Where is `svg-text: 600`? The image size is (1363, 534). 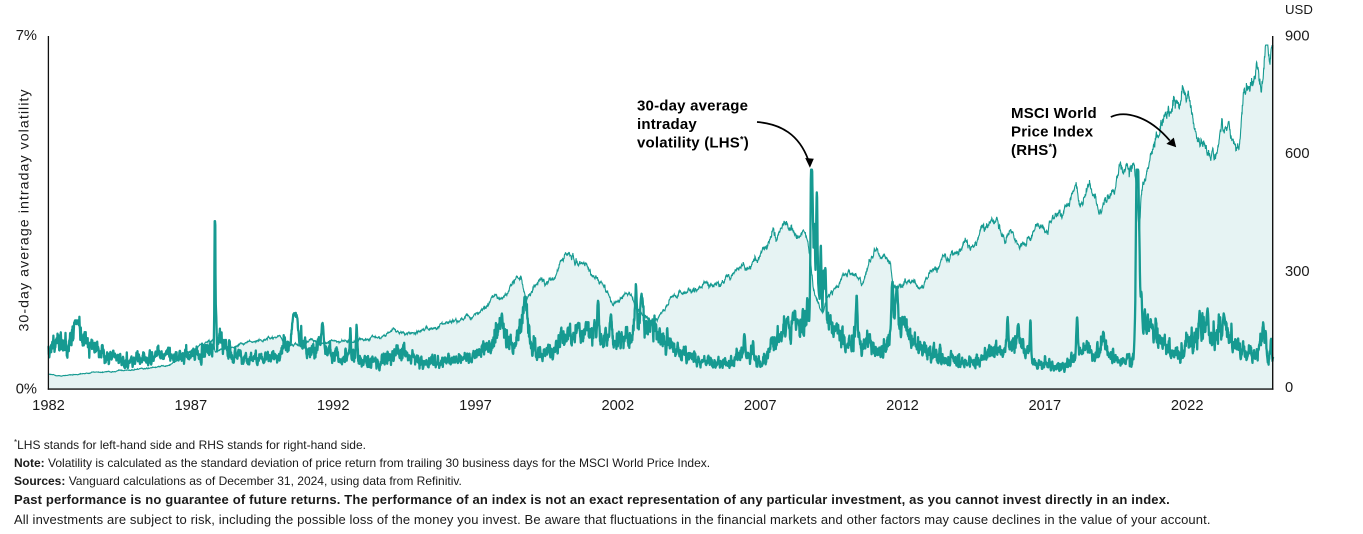
svg-text: 600 is located at coordinates (1297, 154).